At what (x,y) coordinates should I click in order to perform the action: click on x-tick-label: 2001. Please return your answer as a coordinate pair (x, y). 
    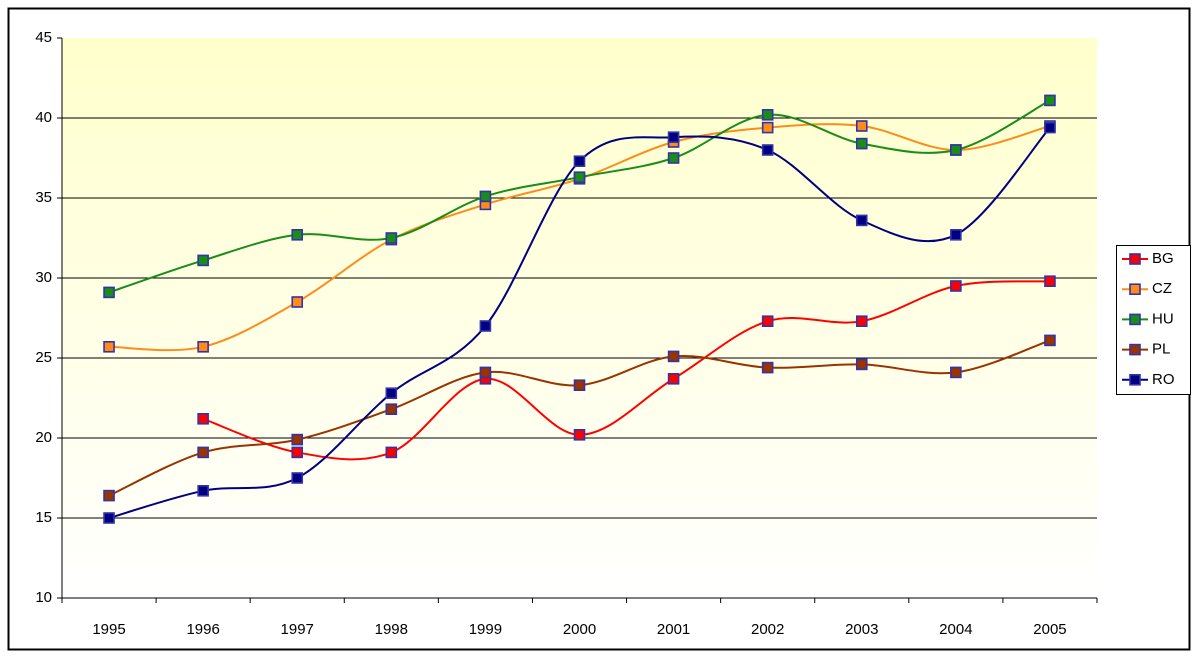
    Looking at the image, I should click on (673, 629).